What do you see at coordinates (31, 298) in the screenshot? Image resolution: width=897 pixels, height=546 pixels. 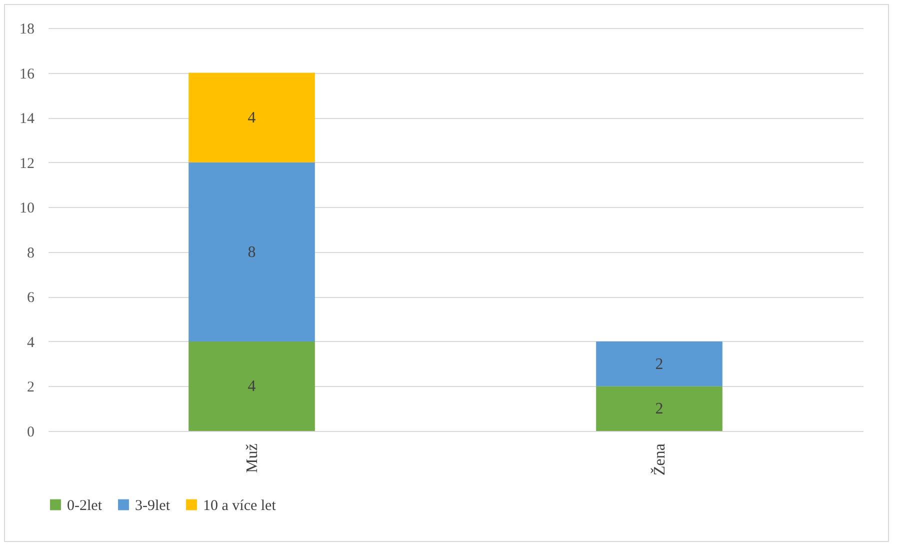 I see `y-tick-label: 6` at bounding box center [31, 298].